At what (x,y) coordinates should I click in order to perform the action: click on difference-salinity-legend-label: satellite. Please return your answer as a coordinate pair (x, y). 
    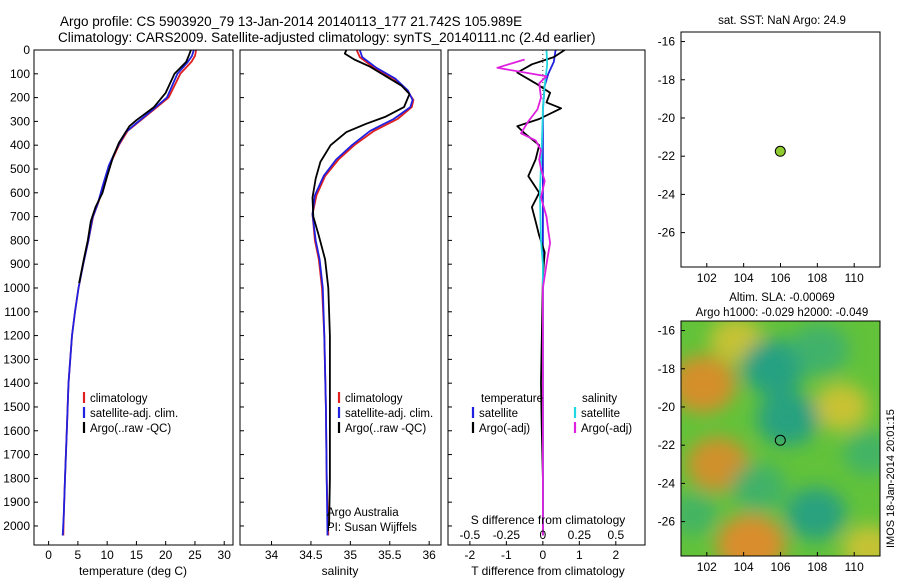
    Looking at the image, I should click on (600, 414).